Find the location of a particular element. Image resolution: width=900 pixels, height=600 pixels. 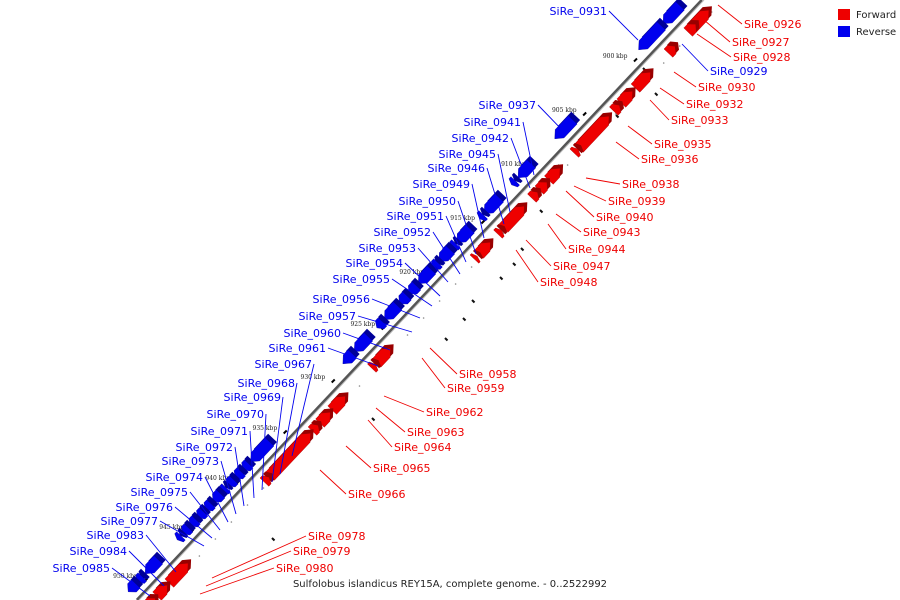

gene-label-SiRe_0974: SiRe_0974 is located at coordinates (174, 477).